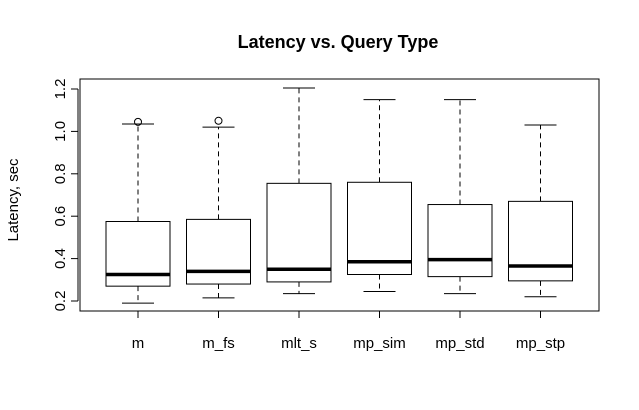 The image size is (639, 410). What do you see at coordinates (338, 42) in the screenshot?
I see `chart-title: Latency vs. Query Type` at bounding box center [338, 42].